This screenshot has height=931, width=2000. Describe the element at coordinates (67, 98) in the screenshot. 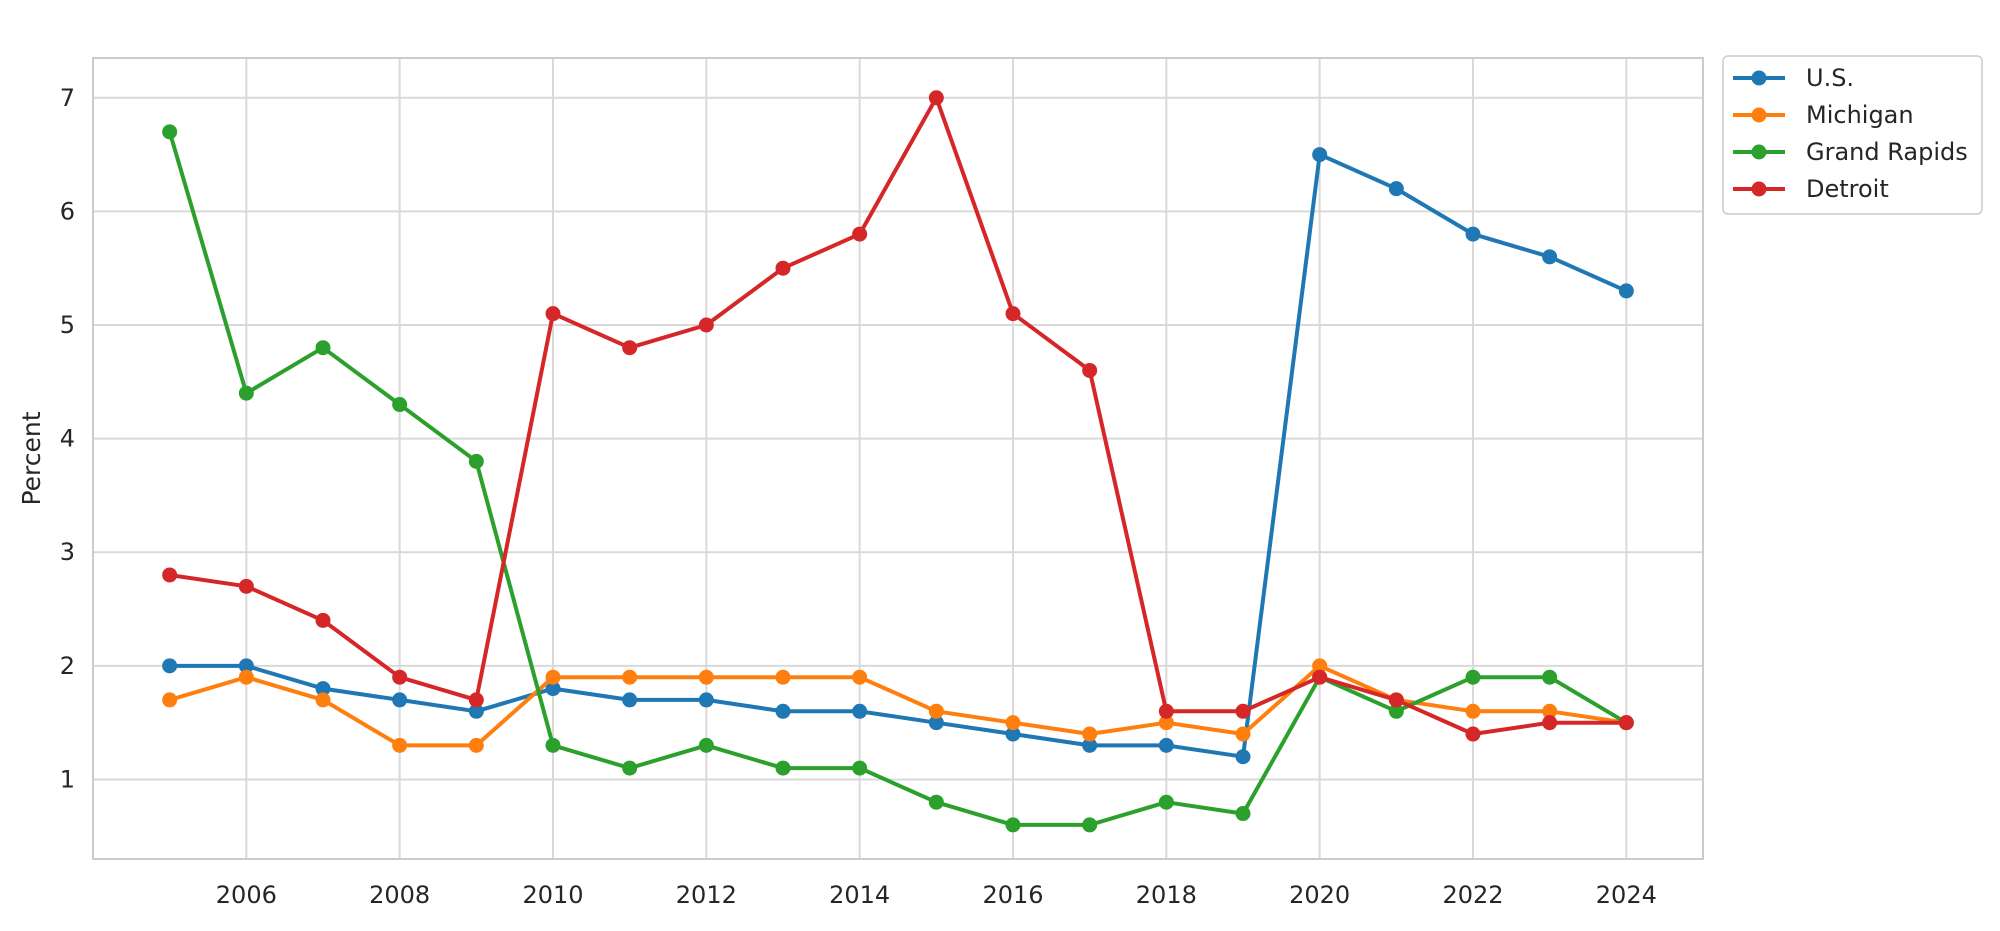

I see `y-tick-label: 7` at that location.